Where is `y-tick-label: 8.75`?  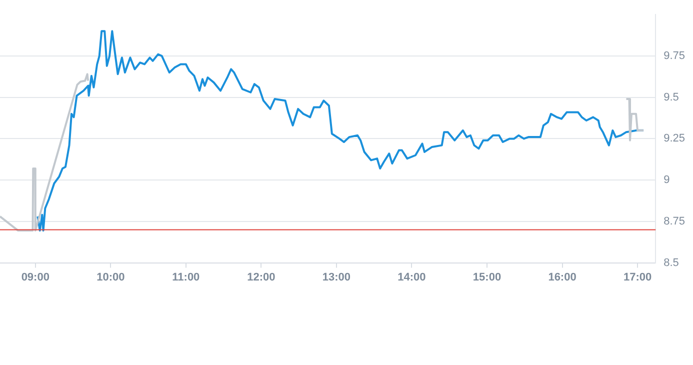 y-tick-label: 8.75 is located at coordinates (675, 221).